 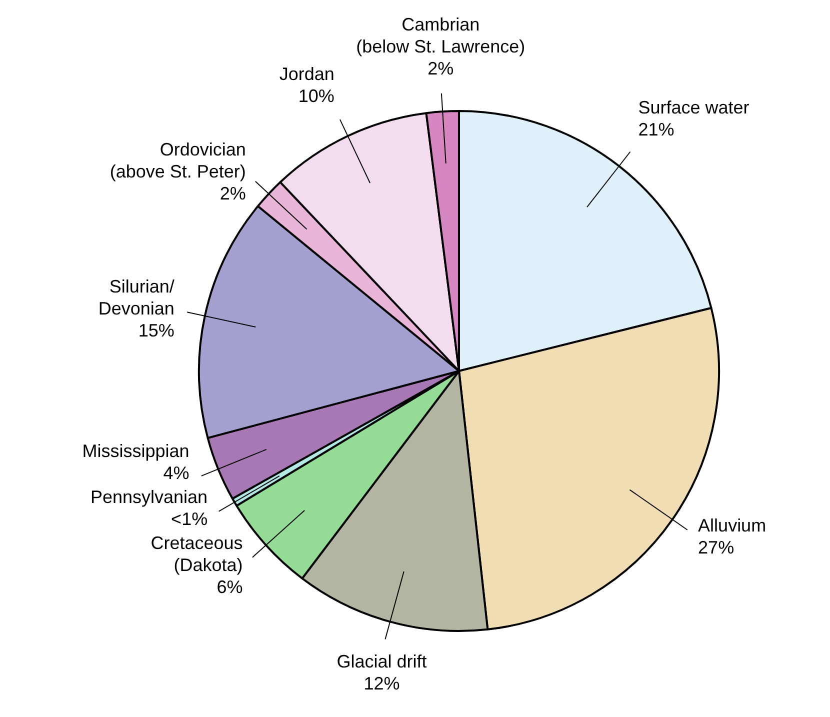 What do you see at coordinates (382, 684) in the screenshot?
I see `data-label: 12%` at bounding box center [382, 684].